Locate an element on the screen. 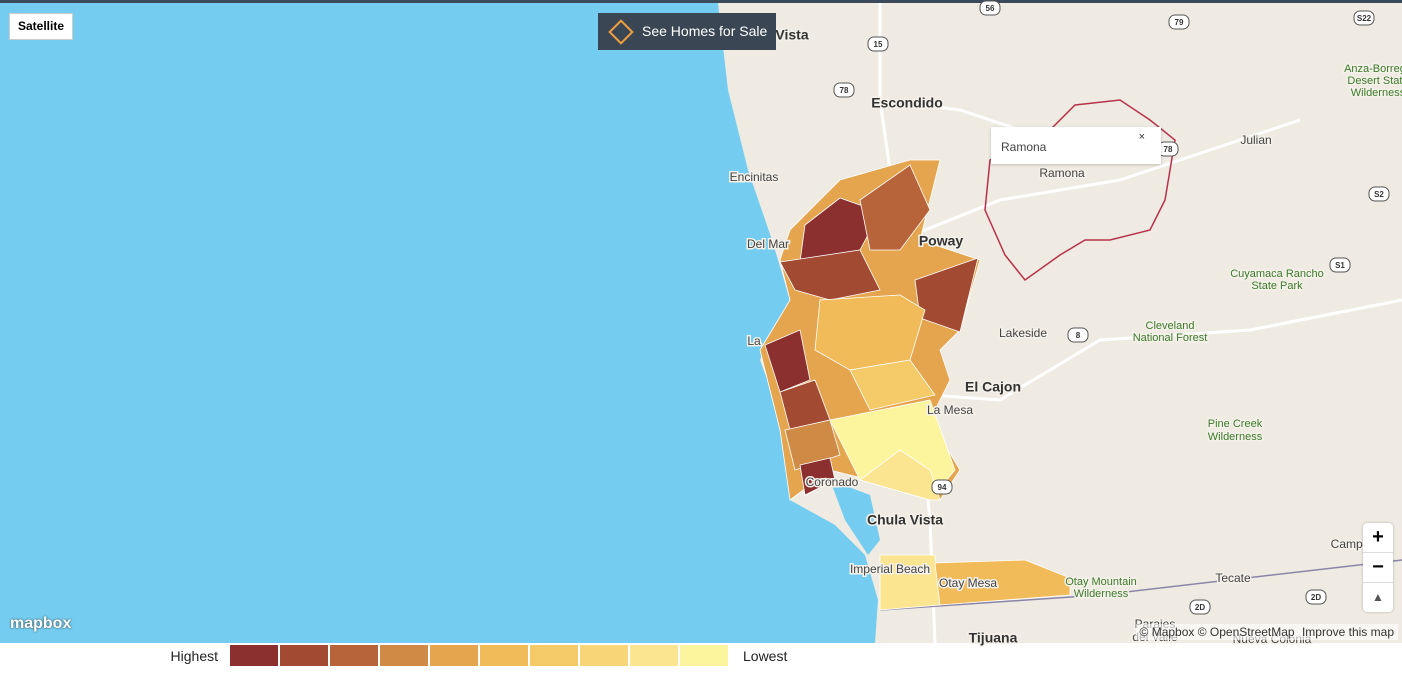  road-shield-label: S1 is located at coordinates (1340, 265).